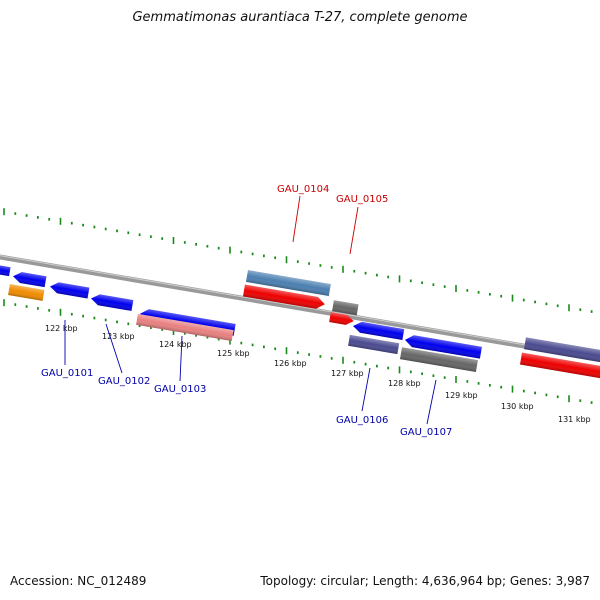  I want to click on gene-label: GAU_0106, so click(362, 420).